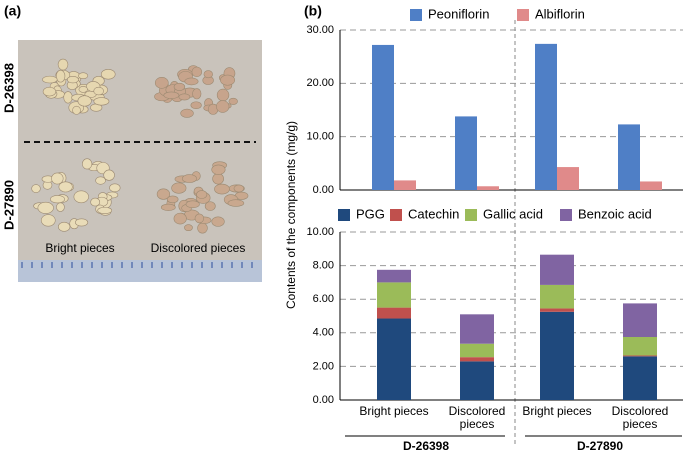 The image size is (685, 454). Describe the element at coordinates (313, 11) in the screenshot. I see `panel-label: (b)` at that location.